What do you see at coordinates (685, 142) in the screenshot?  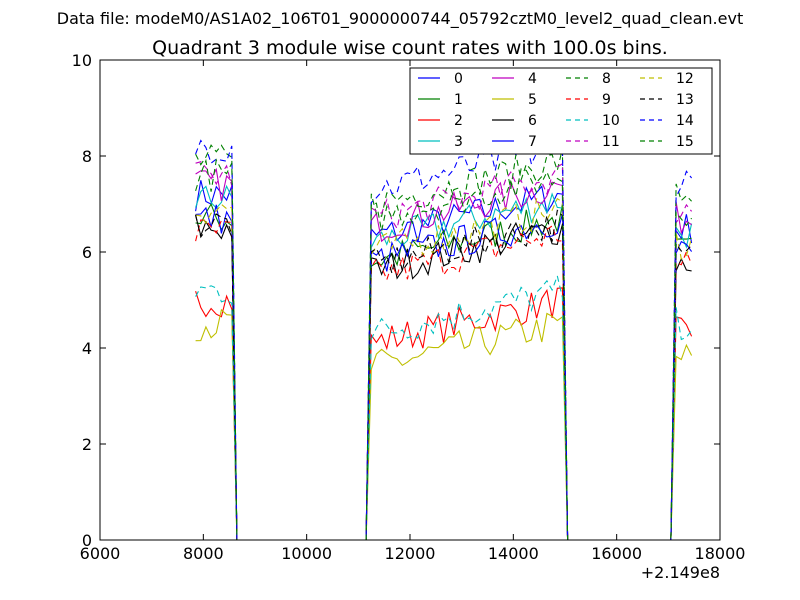 I see `legend-label-15: 15` at bounding box center [685, 142].